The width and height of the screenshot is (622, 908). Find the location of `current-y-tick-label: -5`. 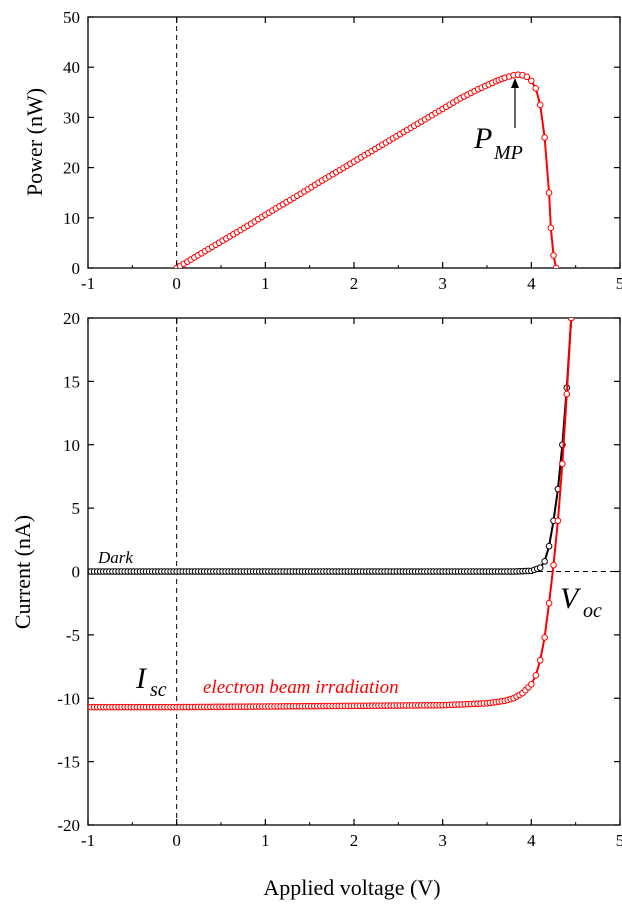

current-y-tick-label: -5 is located at coordinates (73, 635).